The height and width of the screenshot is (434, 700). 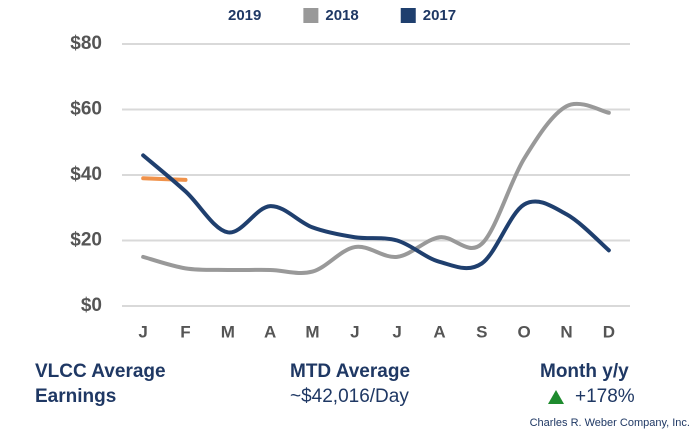 What do you see at coordinates (91, 305) in the screenshot?
I see `y-tick-label: $0` at bounding box center [91, 305].